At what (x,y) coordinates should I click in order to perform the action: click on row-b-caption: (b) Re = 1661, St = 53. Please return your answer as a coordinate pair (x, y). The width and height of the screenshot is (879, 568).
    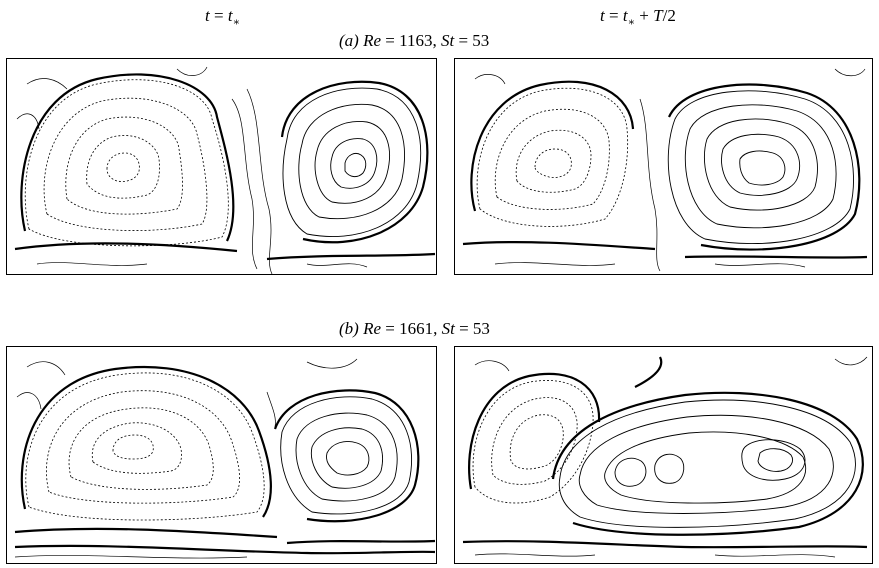
    Looking at the image, I should click on (414, 328).